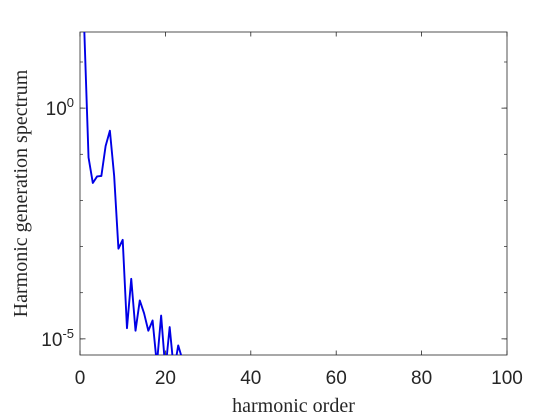  Describe the element at coordinates (507, 378) in the screenshot. I see `x-tick-label: 100` at that location.